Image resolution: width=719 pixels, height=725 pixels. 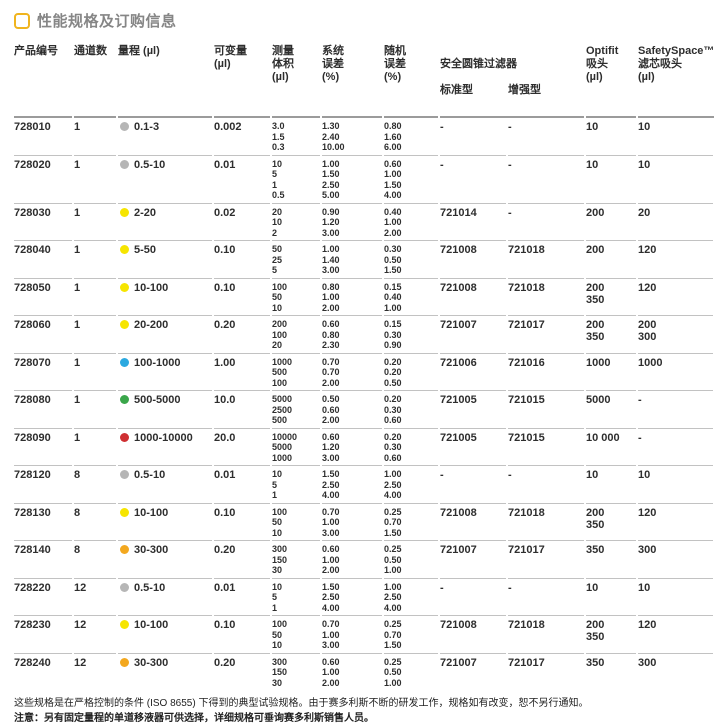 What do you see at coordinates (675, 448) in the screenshot?
I see `cell-safetyspace-tip: -` at bounding box center [675, 448].